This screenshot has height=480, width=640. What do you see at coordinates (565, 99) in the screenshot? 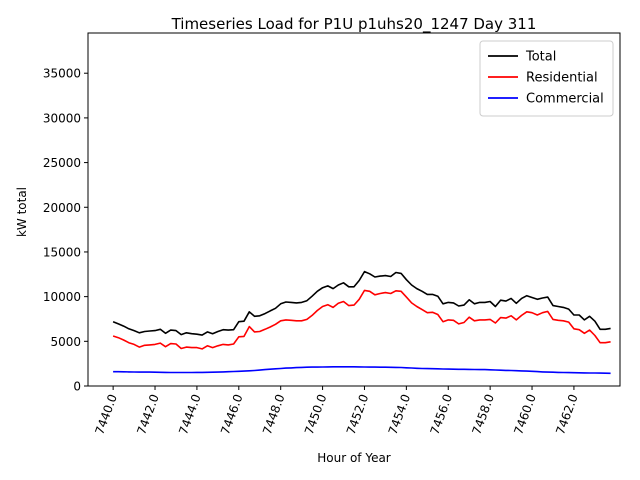
I see `legend-label-commercial: Commercial` at bounding box center [565, 99].